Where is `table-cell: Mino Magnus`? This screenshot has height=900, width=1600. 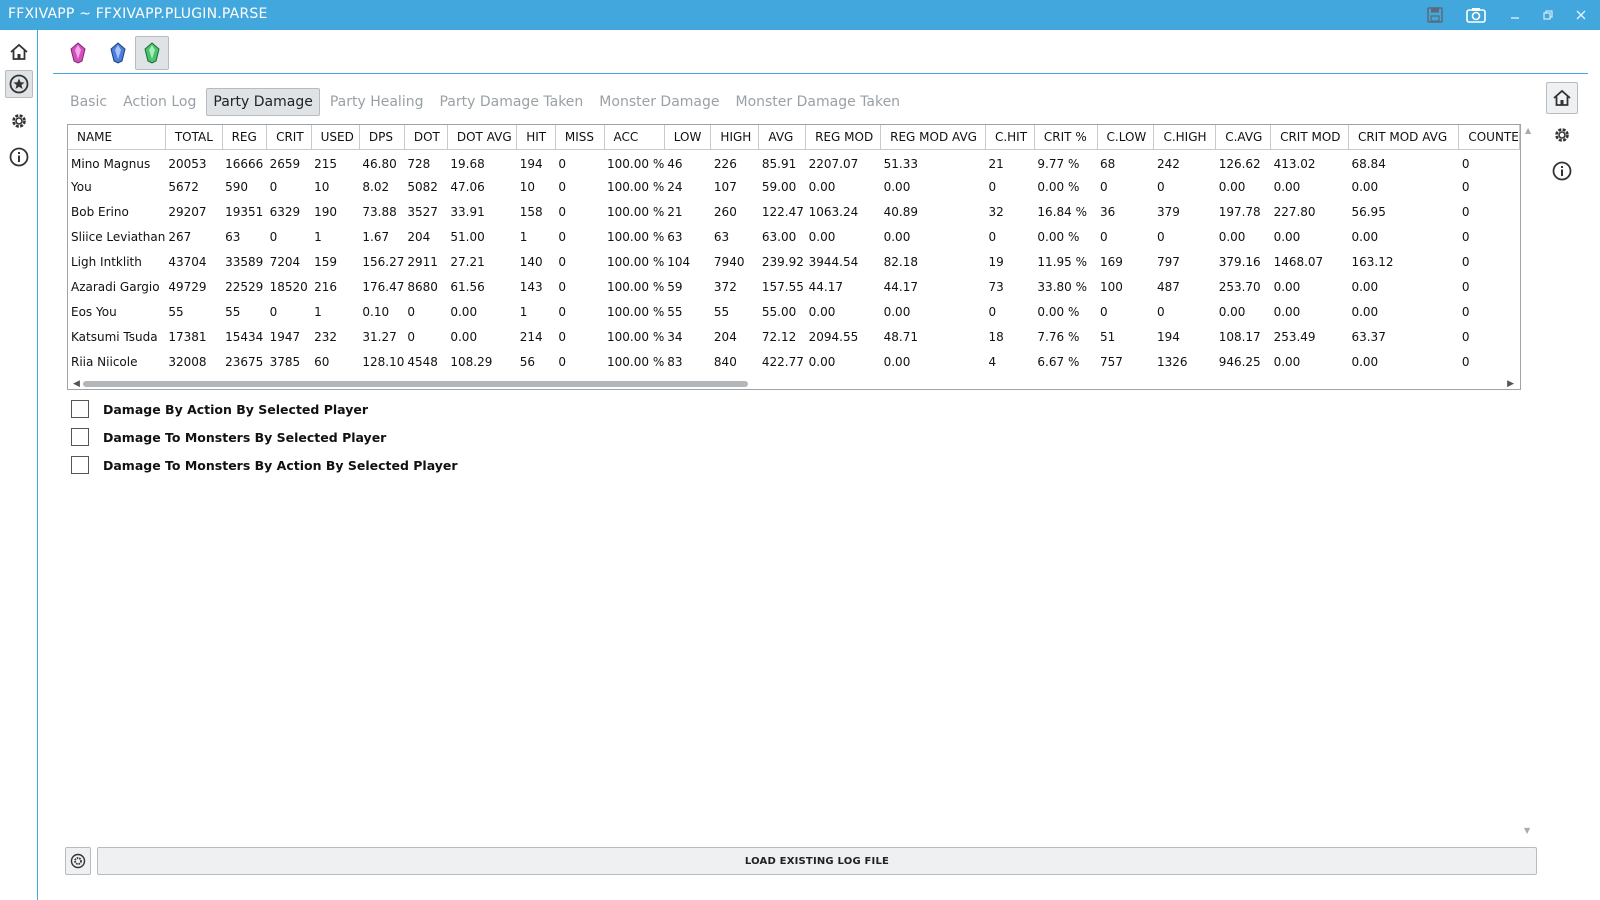 table-cell: Mino Magnus is located at coordinates (111, 163).